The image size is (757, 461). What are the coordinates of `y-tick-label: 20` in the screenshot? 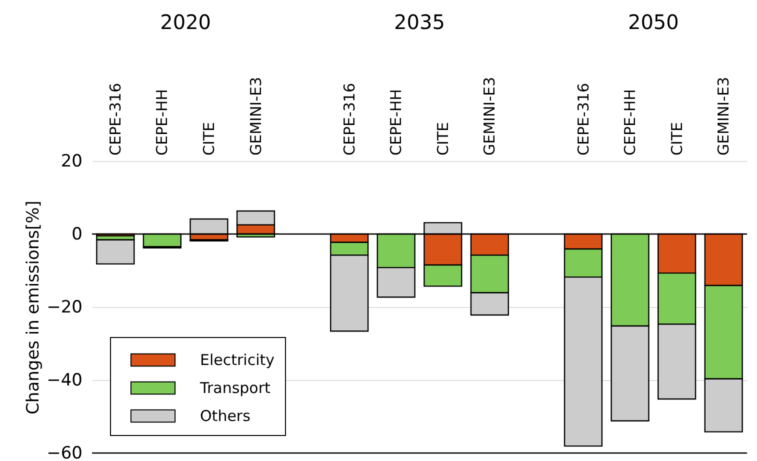 It's located at (71, 162).